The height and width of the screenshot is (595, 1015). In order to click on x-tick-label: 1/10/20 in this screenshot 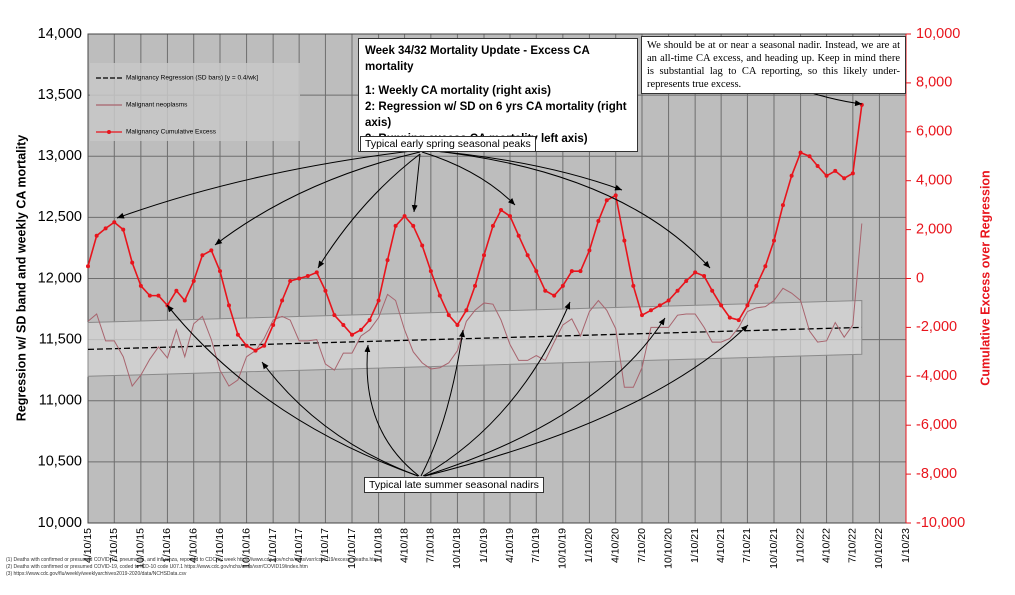, I will do `click(589, 545)`.